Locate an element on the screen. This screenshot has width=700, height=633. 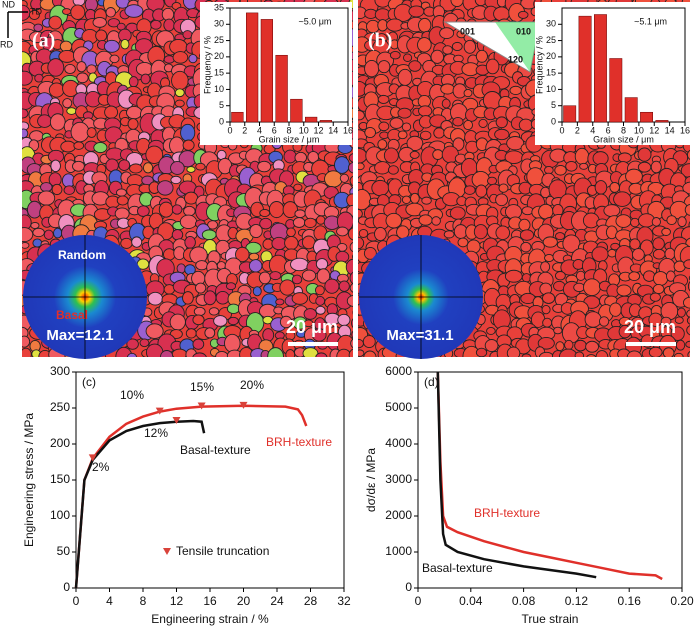
y-tick-label: 100 is located at coordinates (60, 515).